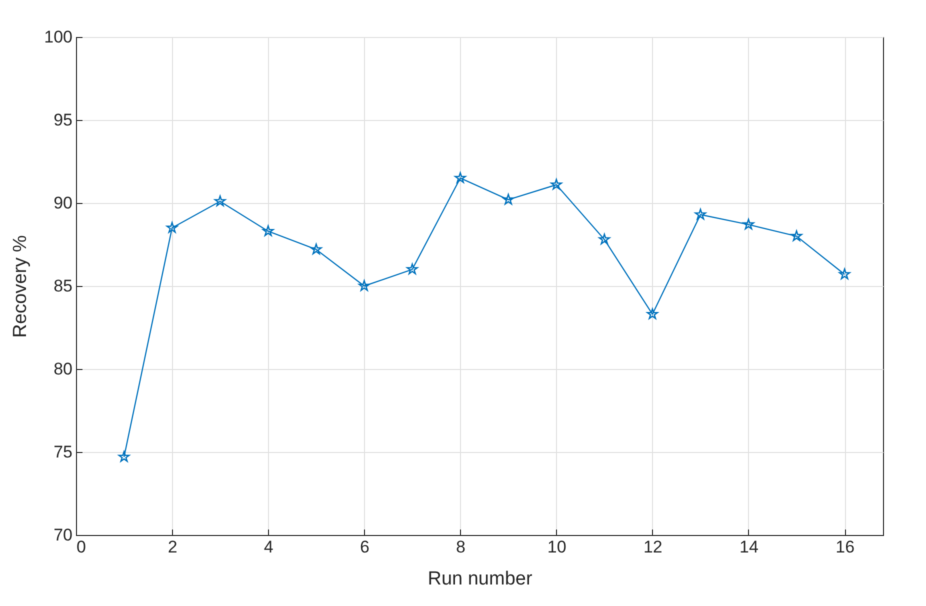 The width and height of the screenshot is (926, 606). I want to click on x-tick-label: 6, so click(365, 547).